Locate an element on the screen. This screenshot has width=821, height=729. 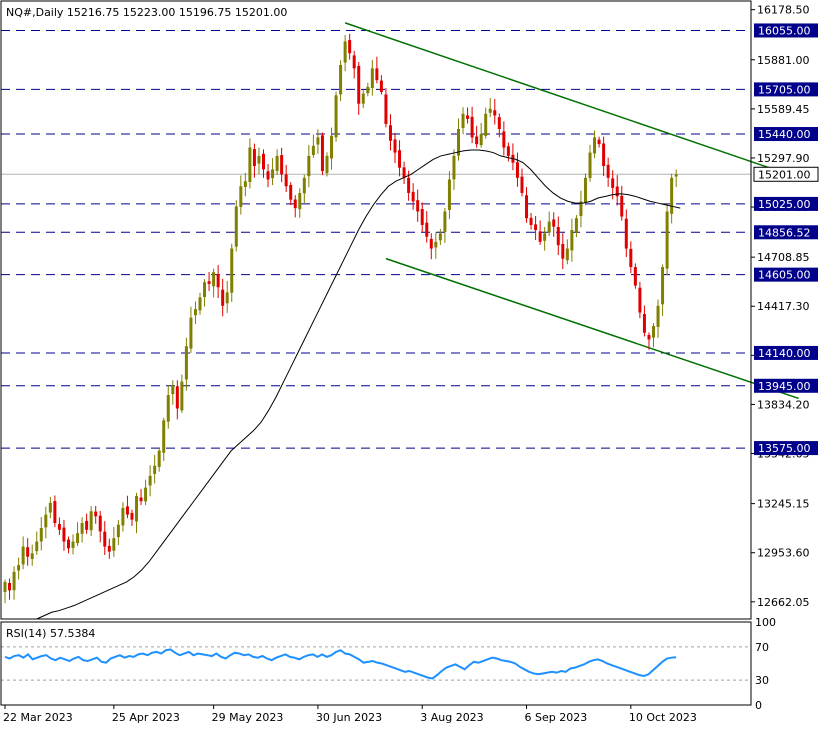
level-label-text: 14605.00 is located at coordinates (784, 275).